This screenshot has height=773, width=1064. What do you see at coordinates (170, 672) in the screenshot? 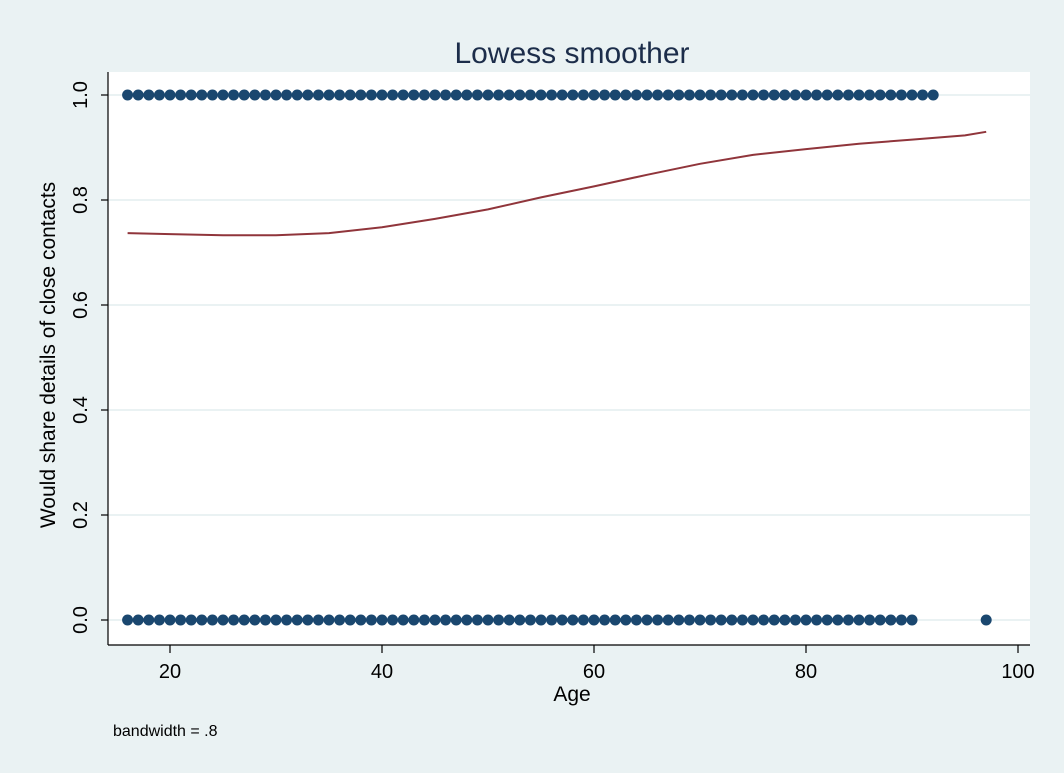
I see `x-tick-label: 20` at bounding box center [170, 672].